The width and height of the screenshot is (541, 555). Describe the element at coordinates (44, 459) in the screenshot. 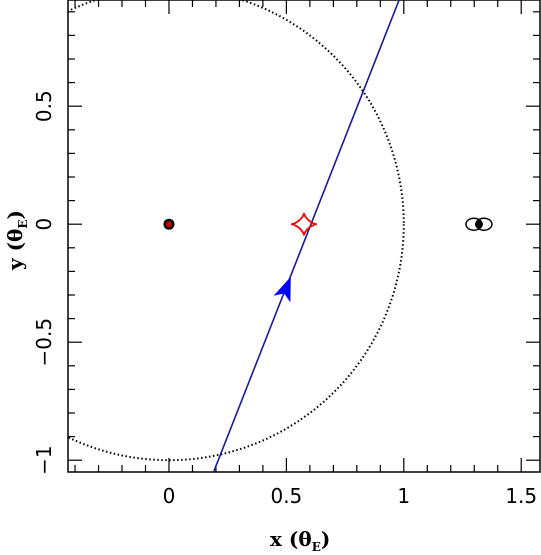

I see `y-tick-label: −1` at that location.